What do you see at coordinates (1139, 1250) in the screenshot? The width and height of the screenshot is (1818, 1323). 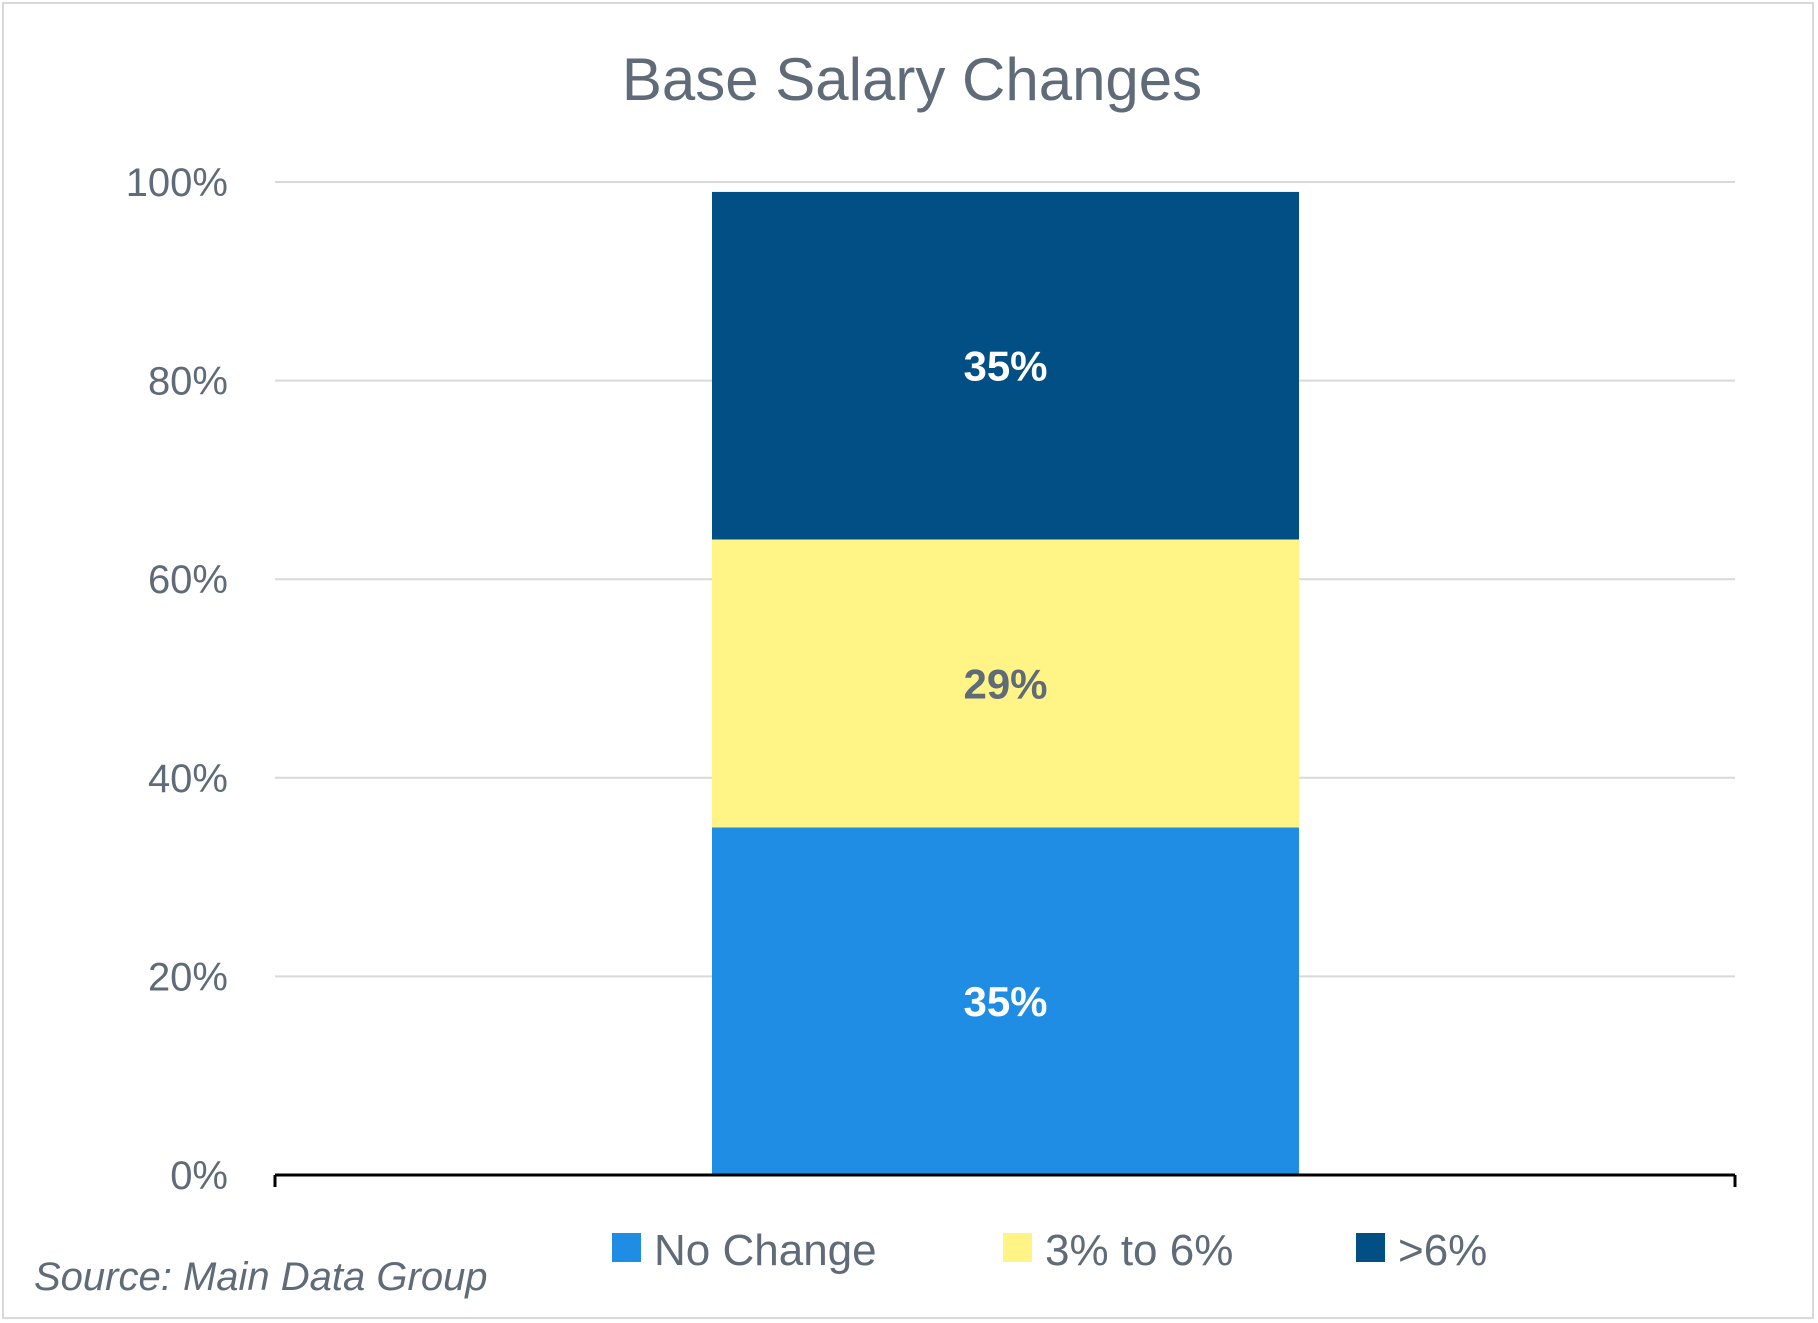 I see `legend-label: 3% to 6%` at bounding box center [1139, 1250].